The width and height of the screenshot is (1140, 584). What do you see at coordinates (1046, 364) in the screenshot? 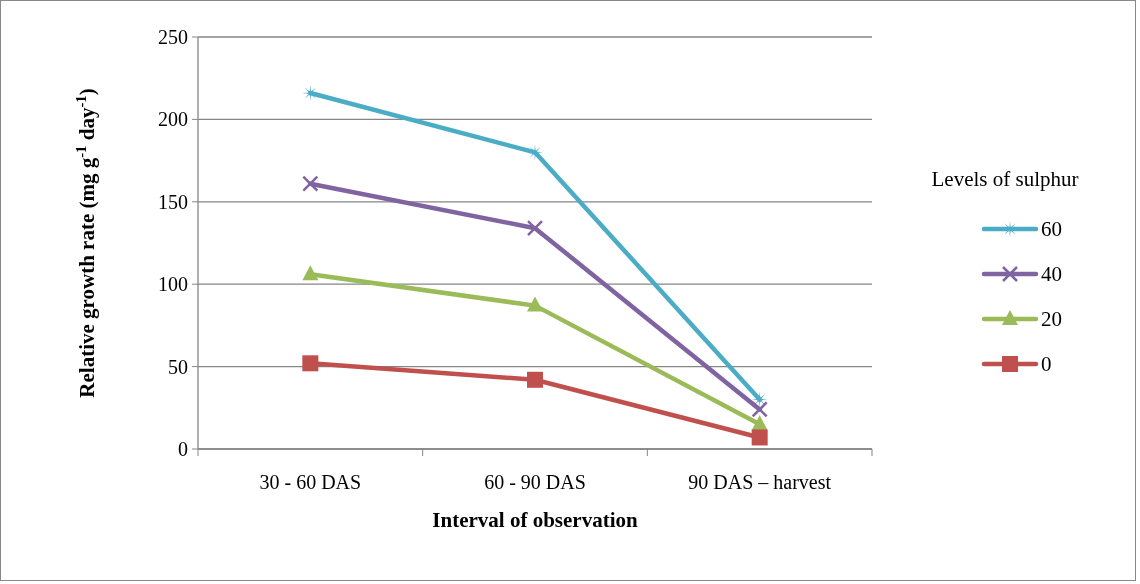
I see `legend-label: 0` at bounding box center [1046, 364].